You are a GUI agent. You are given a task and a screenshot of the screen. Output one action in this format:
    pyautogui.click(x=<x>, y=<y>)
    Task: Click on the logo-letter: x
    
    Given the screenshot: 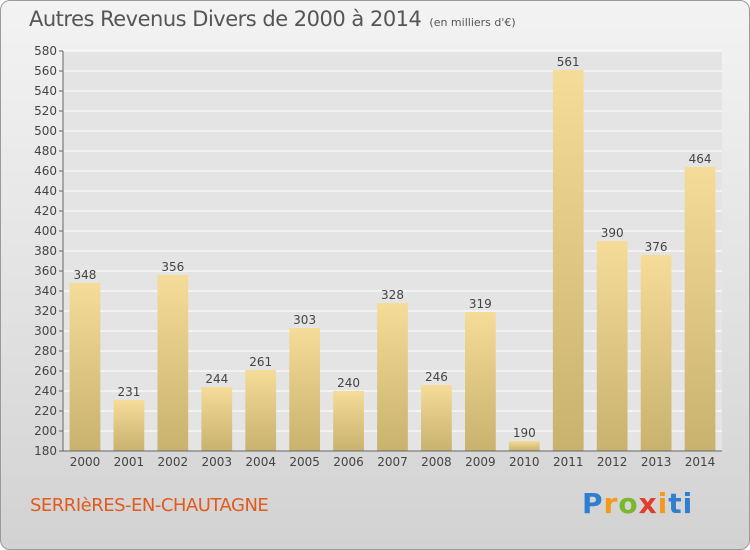 What is the action you would take?
    pyautogui.click(x=648, y=503)
    